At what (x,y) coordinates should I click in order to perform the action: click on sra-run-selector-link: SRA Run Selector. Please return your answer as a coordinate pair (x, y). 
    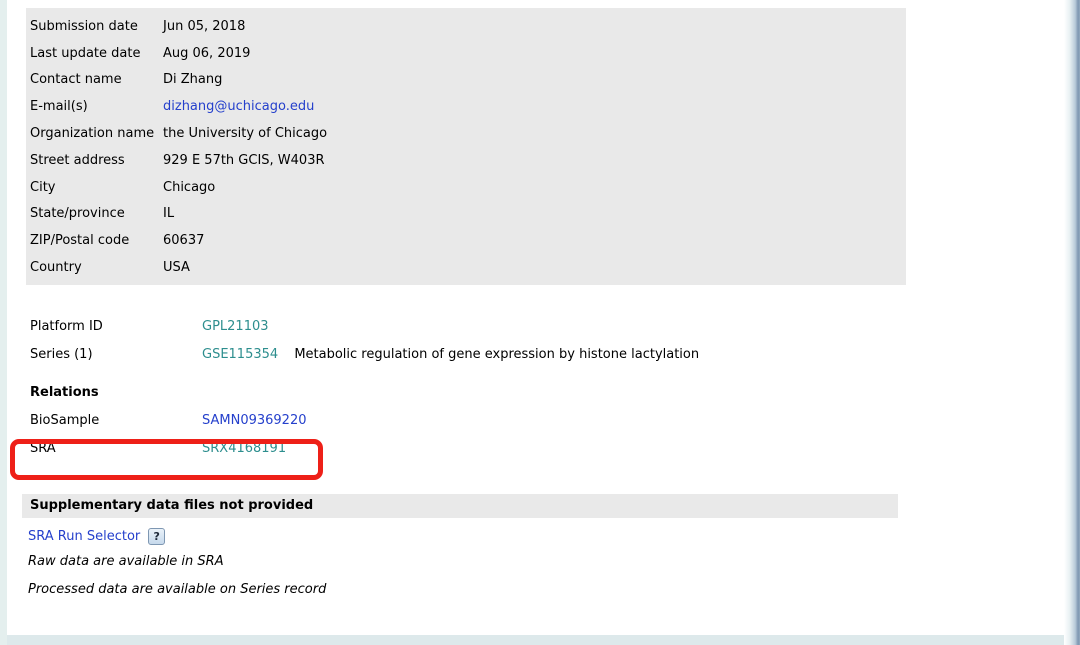
    Looking at the image, I should click on (84, 537).